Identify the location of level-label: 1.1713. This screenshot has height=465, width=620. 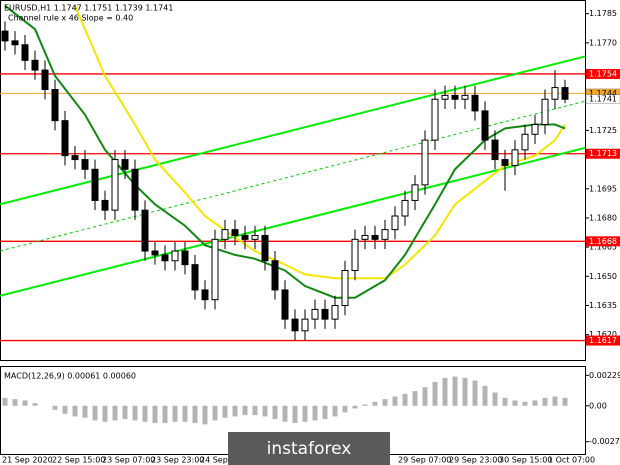
(603, 153).